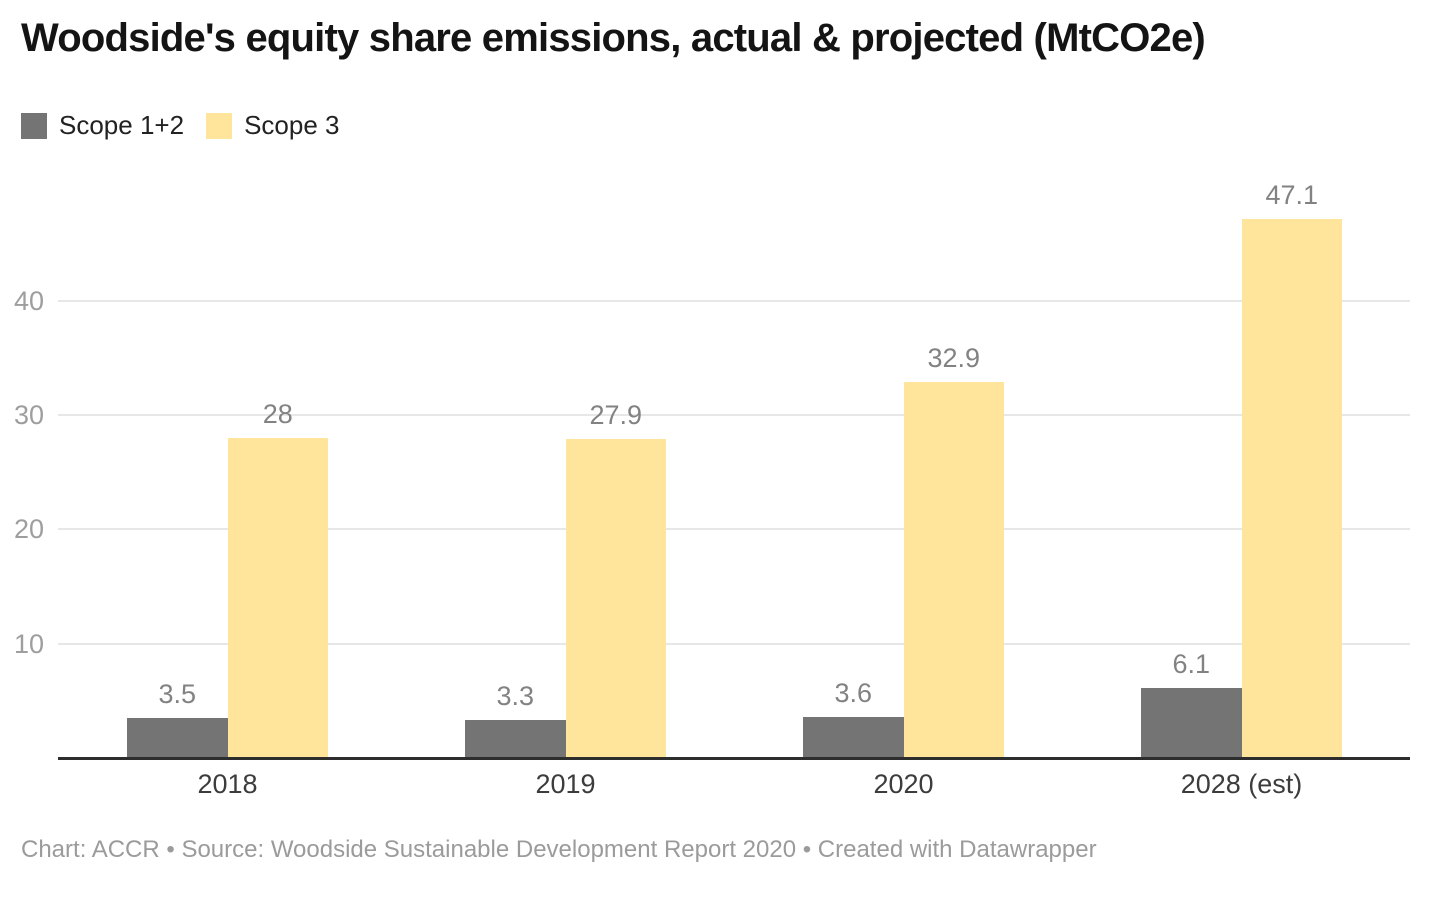 This screenshot has height=898, width=1430. What do you see at coordinates (515, 739) in the screenshot?
I see `bar-scope-1-2-2019` at bounding box center [515, 739].